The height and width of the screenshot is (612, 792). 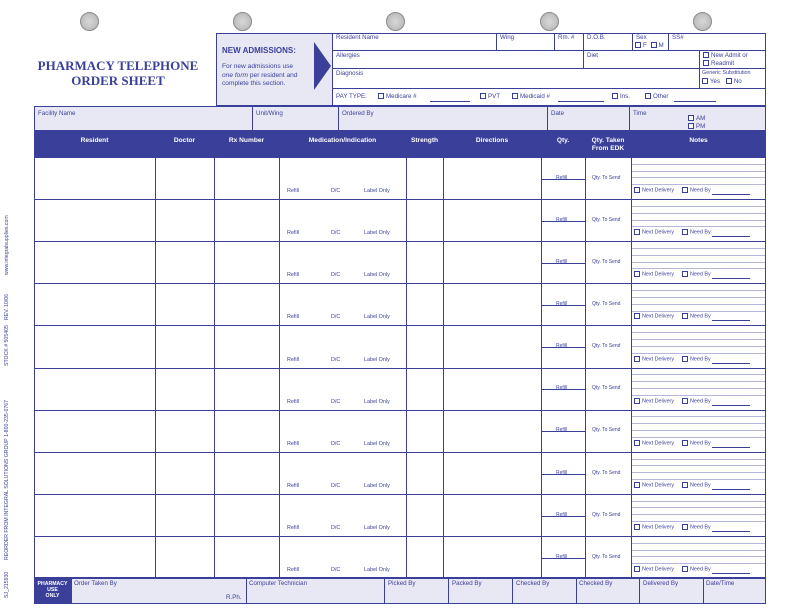 What do you see at coordinates (625, 96) in the screenshot?
I see `ins-label: Ins.` at bounding box center [625, 96].